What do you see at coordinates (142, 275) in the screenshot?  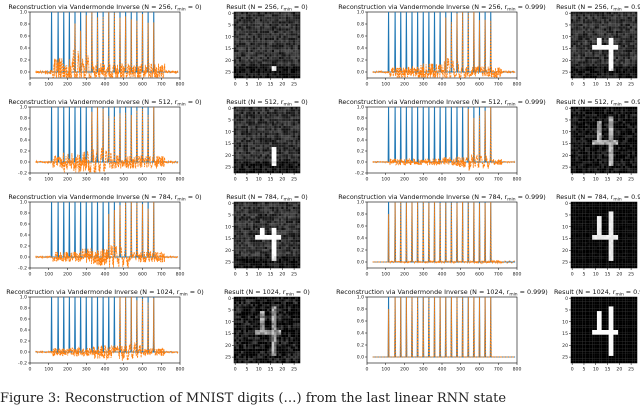 I see `x-tick-label: 600` at bounding box center [142, 275].